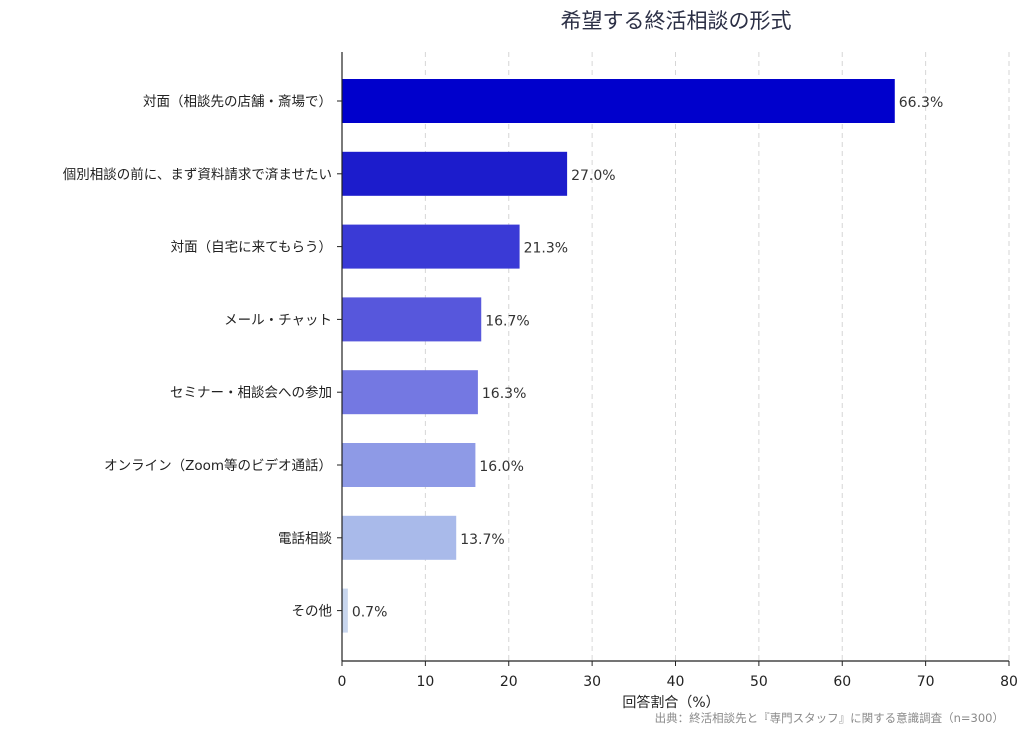 This screenshot has height=734, width=1024. Describe the element at coordinates (676, 21) in the screenshot. I see `chart-title: 希望する終活相談の形式` at that location.